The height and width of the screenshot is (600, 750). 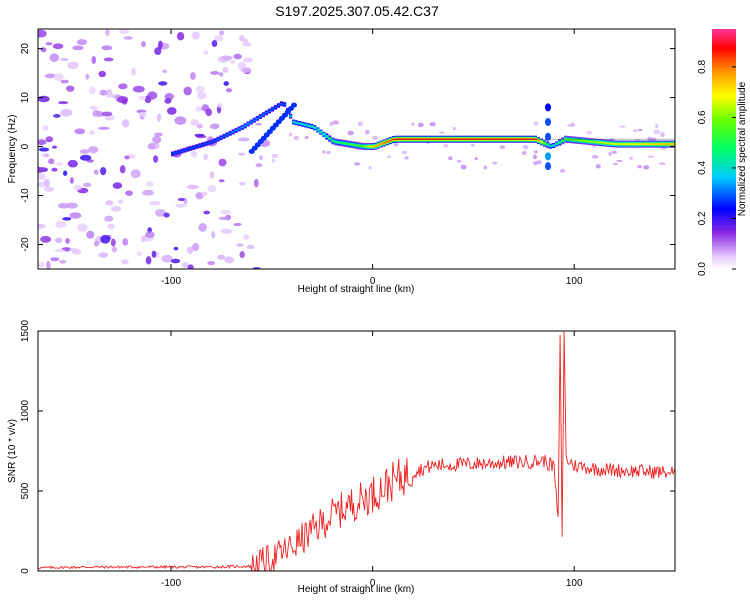 What do you see at coordinates (702, 67) in the screenshot?
I see `colorbar-tick-label: 0.8` at bounding box center [702, 67].